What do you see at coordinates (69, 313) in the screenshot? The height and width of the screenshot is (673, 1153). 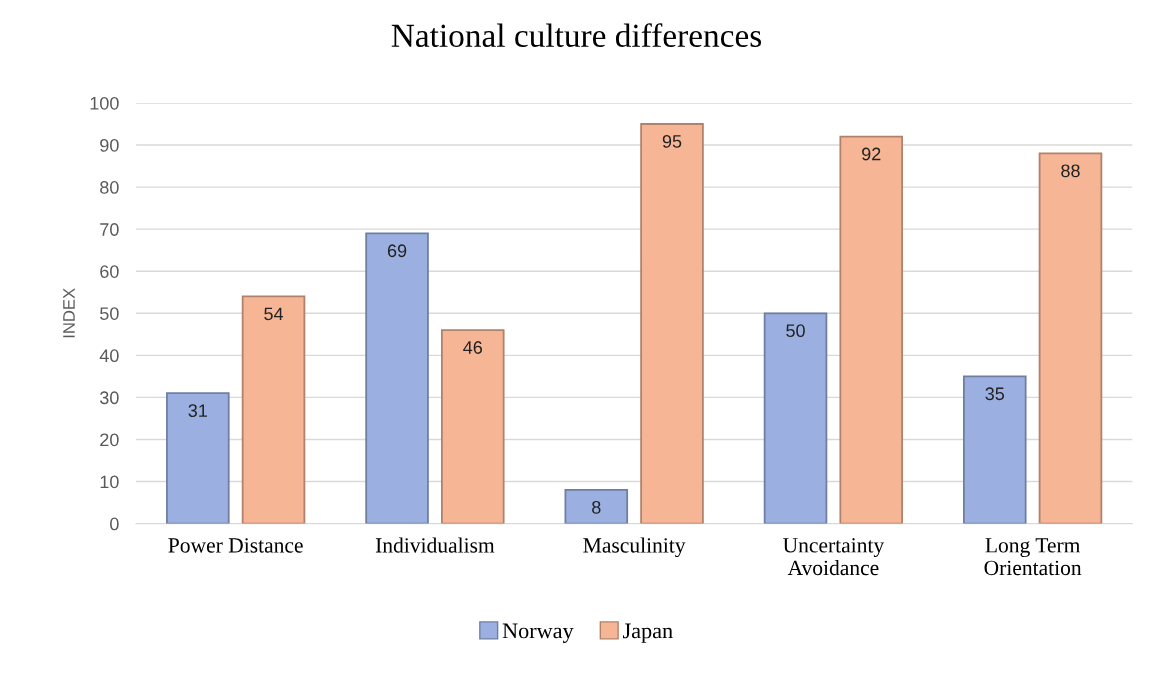 I see `y-axis-title: INDEX` at bounding box center [69, 313].